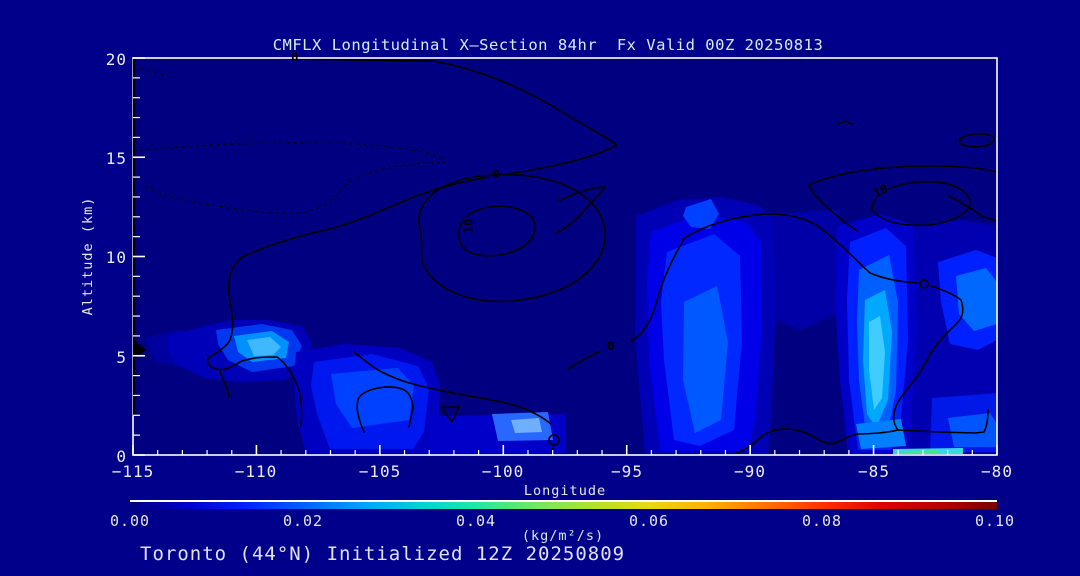 This screenshot has height=576, width=1080. I want to click on y-tick-label: 5, so click(121, 357).